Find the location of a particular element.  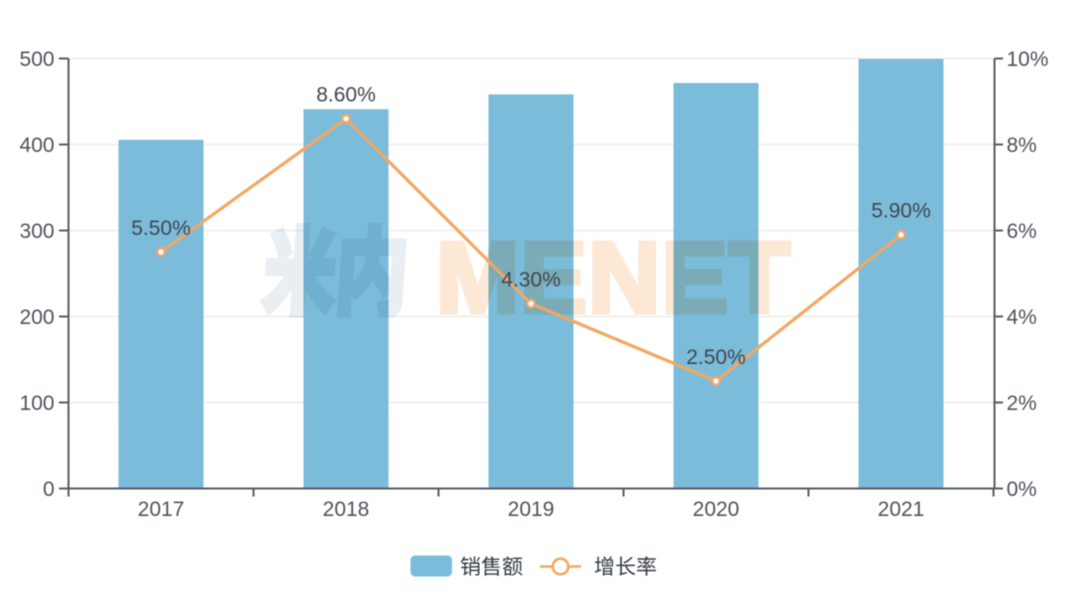

svg-text: 2017 is located at coordinates (161, 509).